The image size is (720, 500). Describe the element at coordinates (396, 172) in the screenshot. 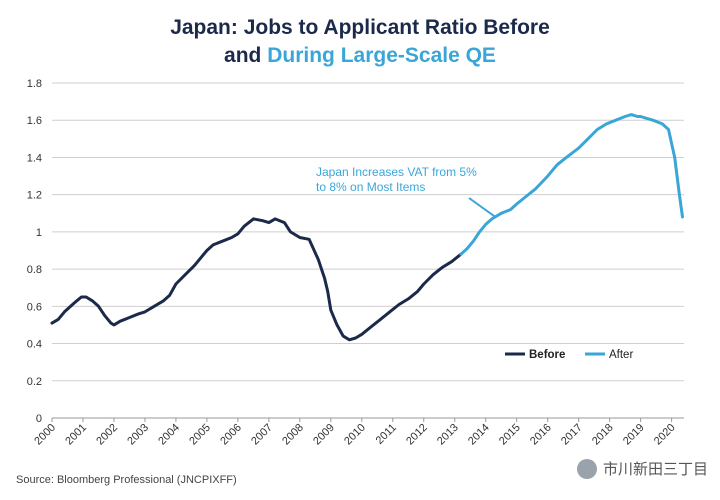

I see `annotation-line-1: Japan Increases VAT from 5%` at that location.